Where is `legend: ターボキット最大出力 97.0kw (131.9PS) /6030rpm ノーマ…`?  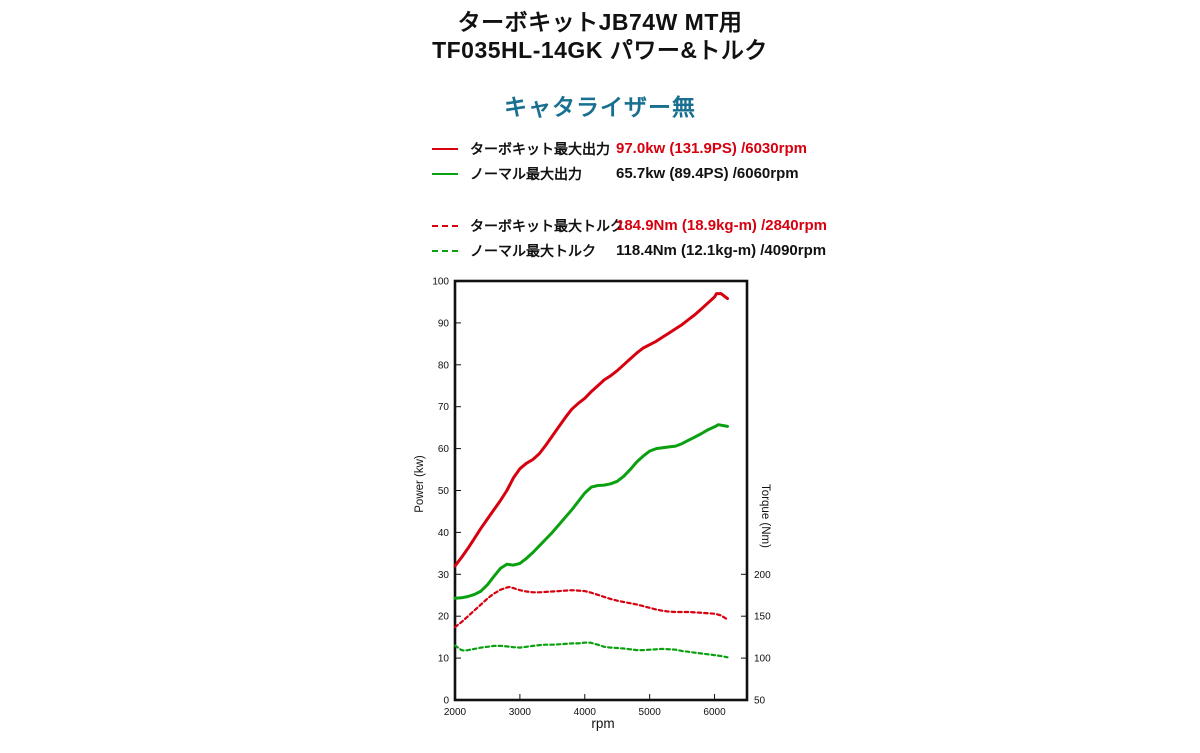 legend: ターボキット最大出力 97.0kw (131.9PS) /6030rpm ノーマ… is located at coordinates (629, 199).